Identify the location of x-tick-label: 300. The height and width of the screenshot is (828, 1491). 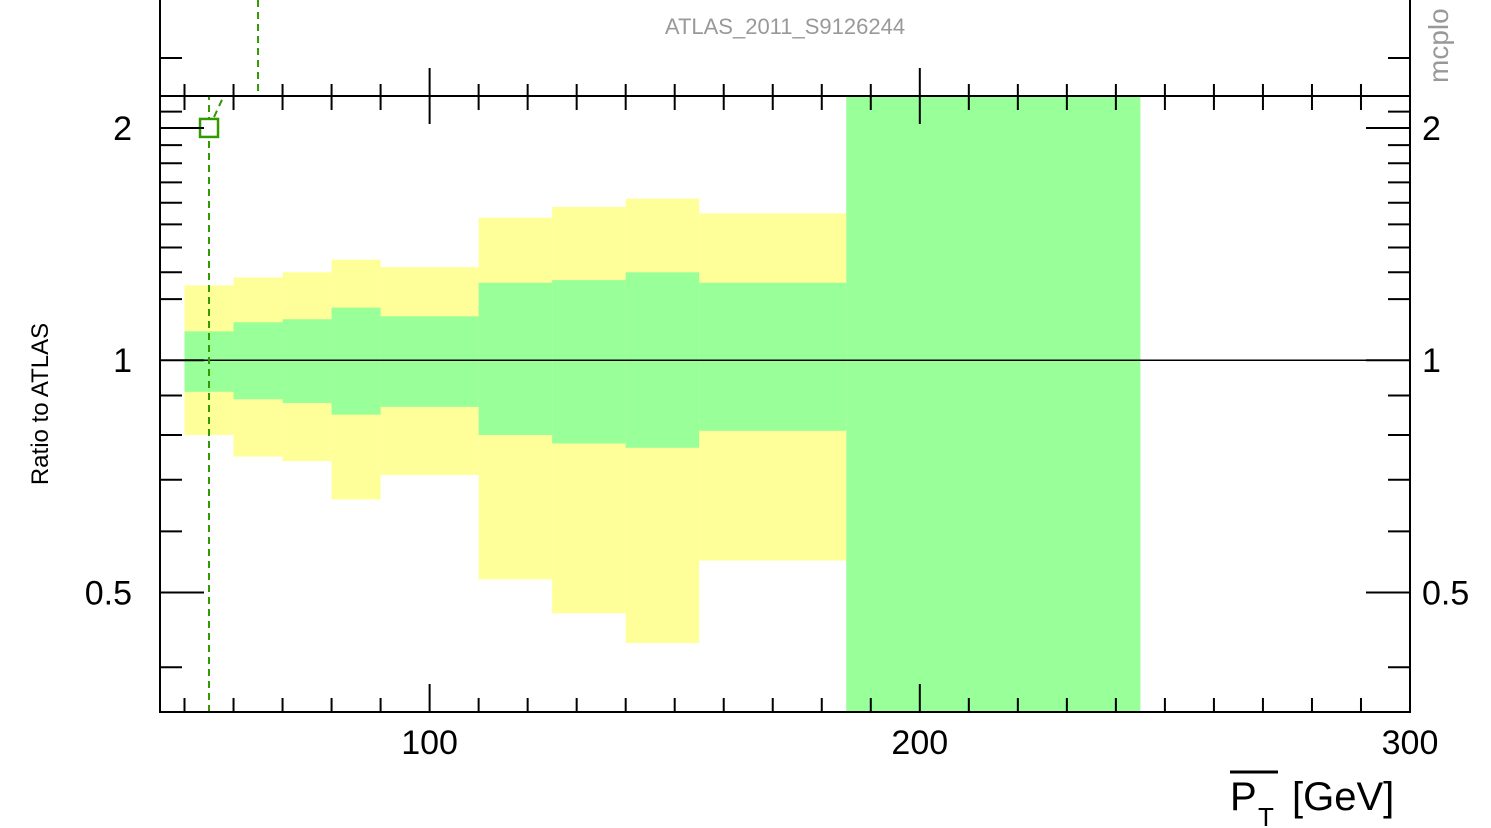
(1410, 743).